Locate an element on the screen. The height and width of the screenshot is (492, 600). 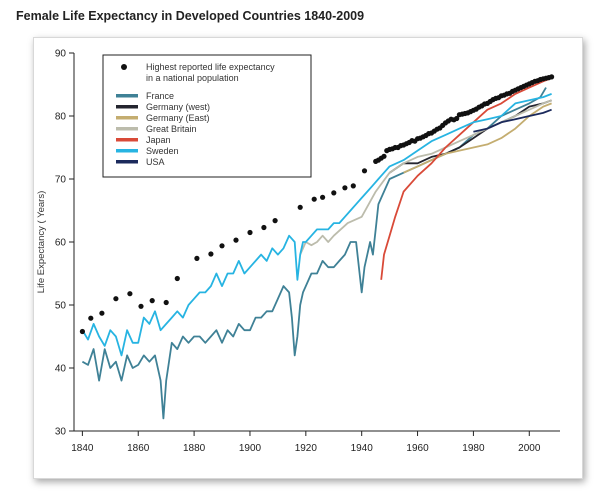
legend-label-sweden: Sweden is located at coordinates (162, 151).